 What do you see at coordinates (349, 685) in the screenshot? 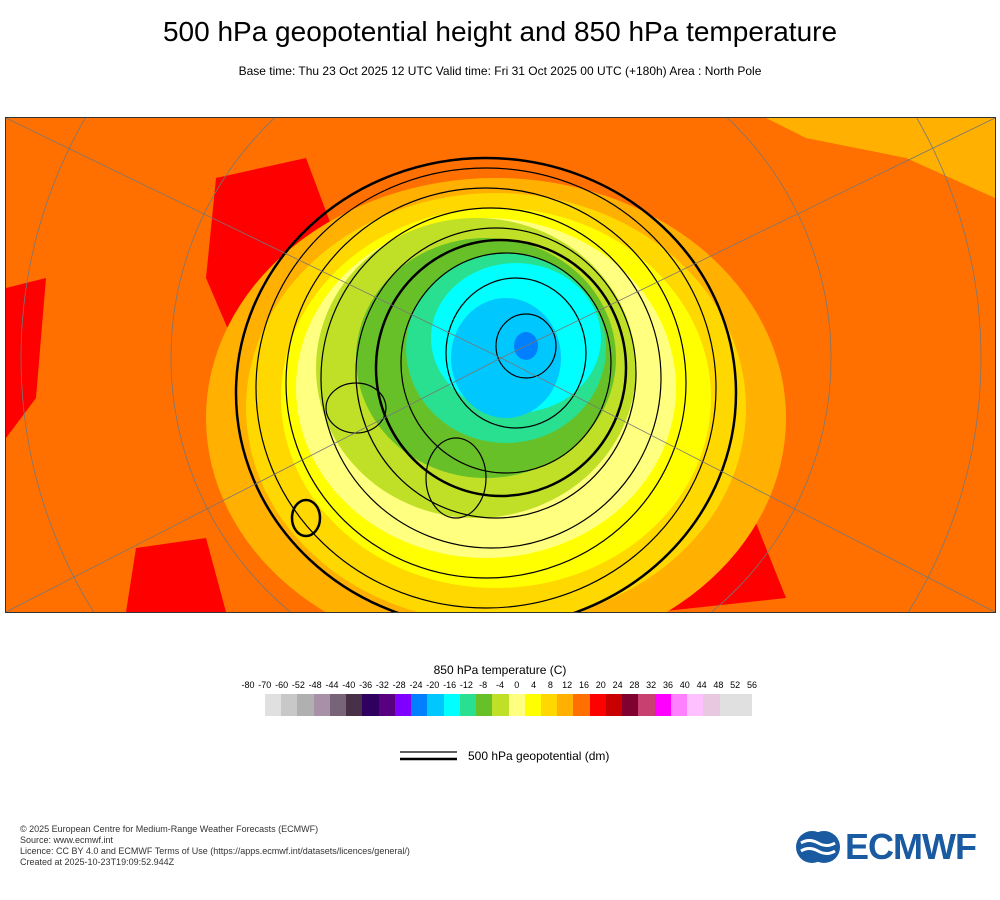
I see `colorbar-tick-label: -40` at bounding box center [349, 685].